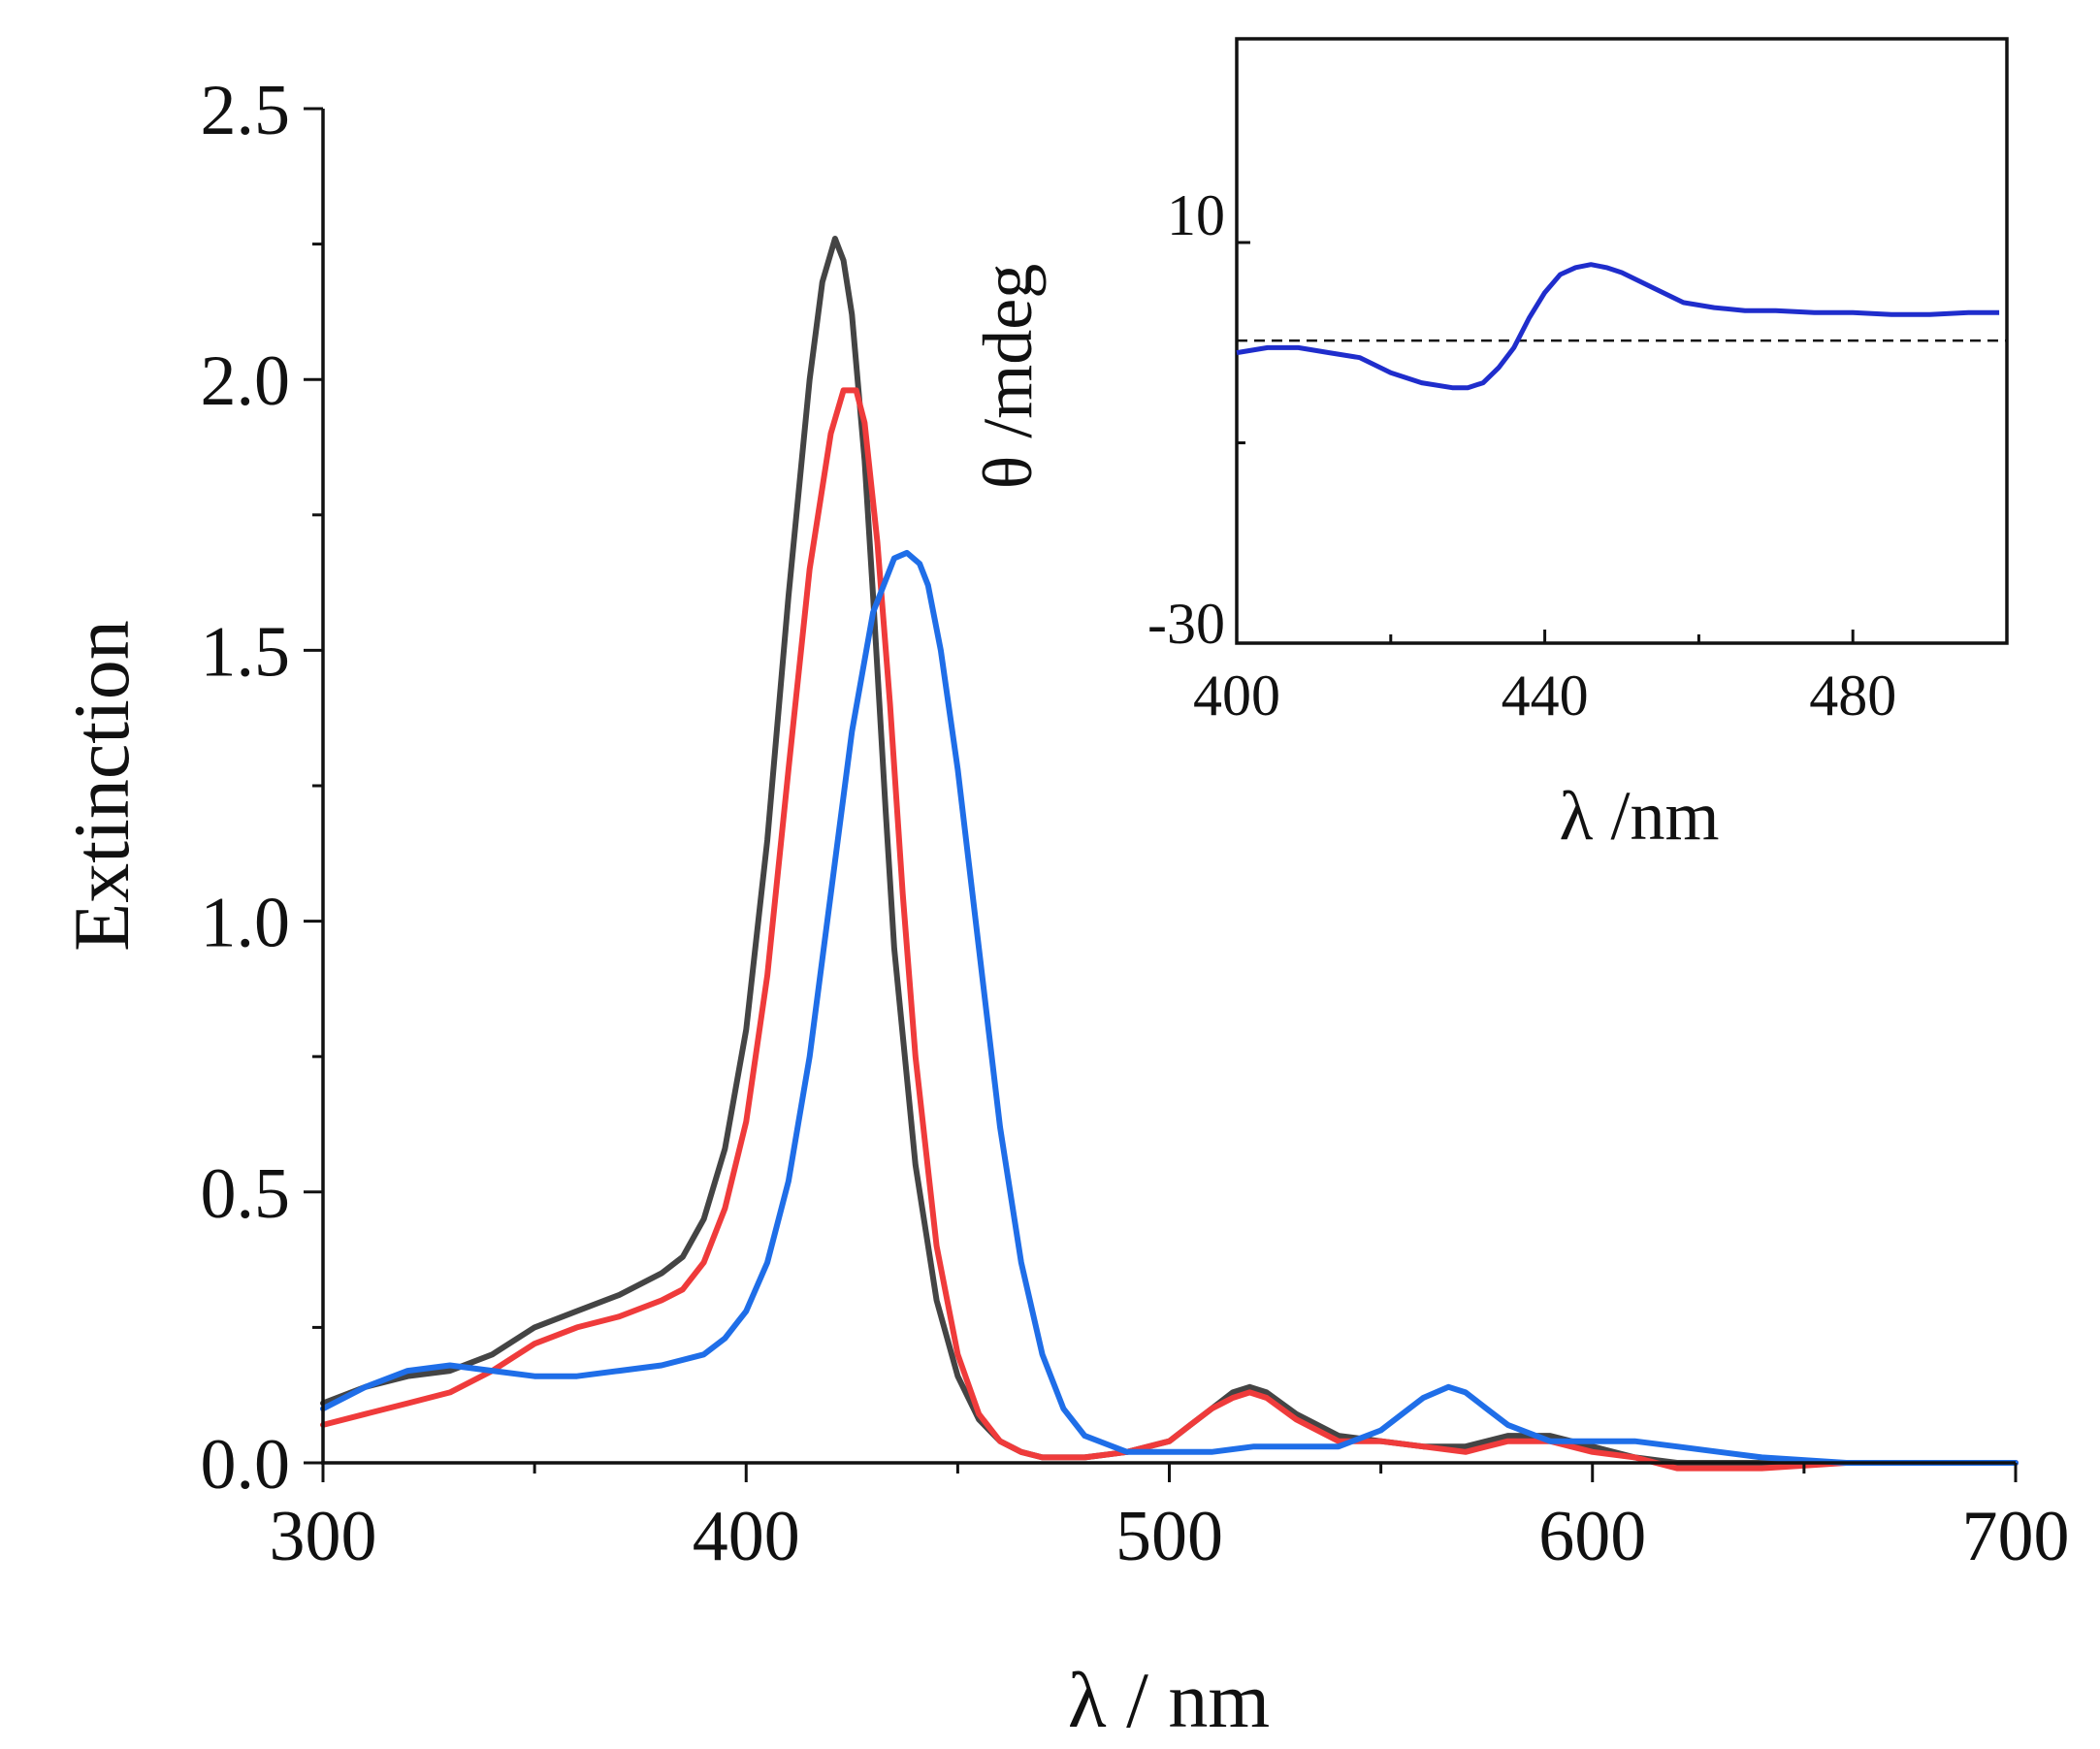  What do you see at coordinates (1852, 696) in the screenshot?
I see `inset-x-tick-label: 480` at bounding box center [1852, 696].